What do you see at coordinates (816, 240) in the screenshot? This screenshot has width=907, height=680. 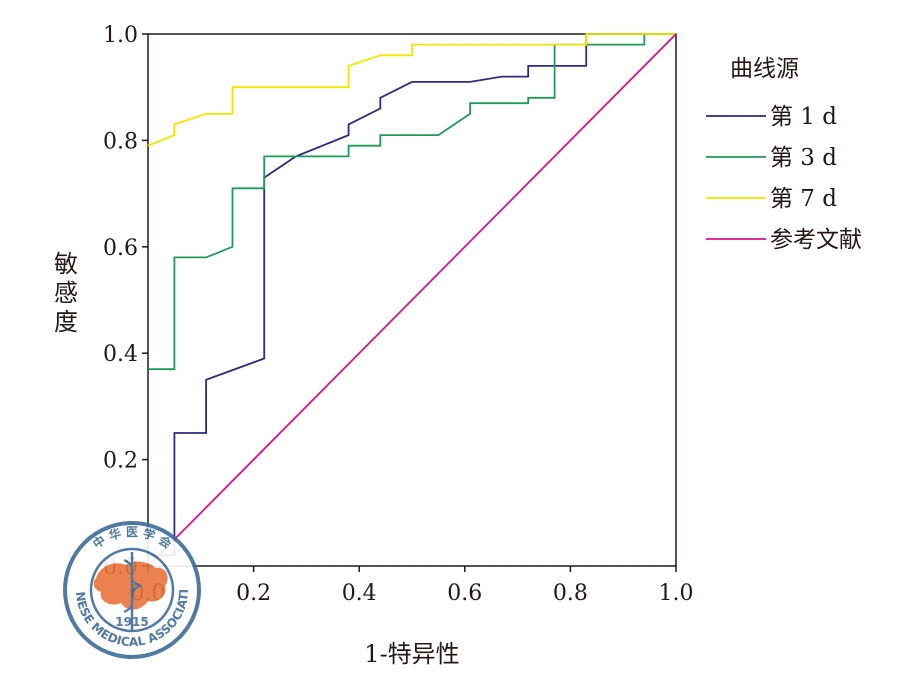 I see `legend-entry: 参考文献` at bounding box center [816, 240].